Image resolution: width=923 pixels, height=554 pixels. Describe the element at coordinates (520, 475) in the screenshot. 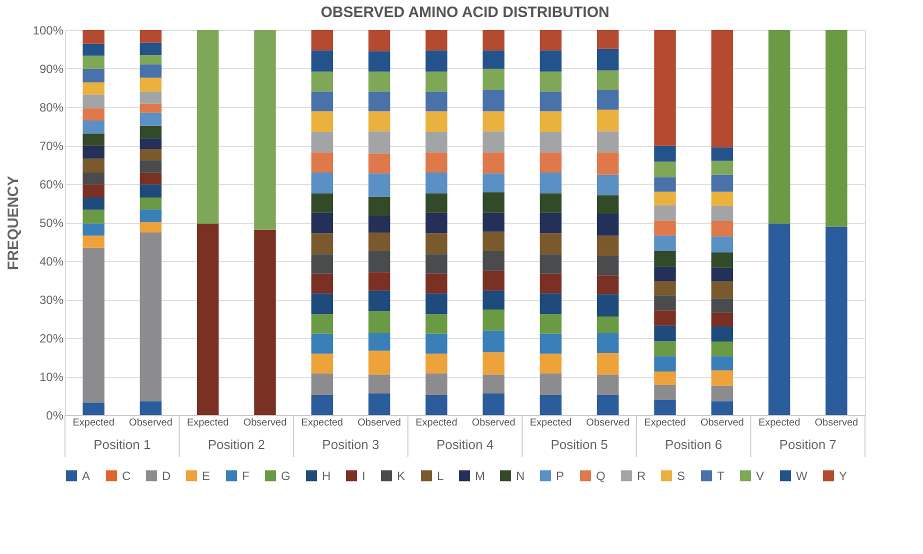

I see `legend-label: N` at that location.